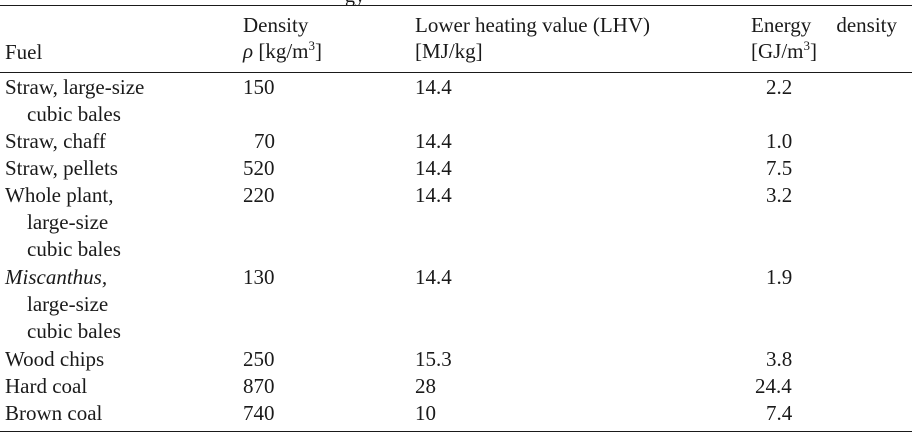 This screenshot has height=440, width=912. I want to click on fuel-cell: Straw, large-size, so click(75, 87).